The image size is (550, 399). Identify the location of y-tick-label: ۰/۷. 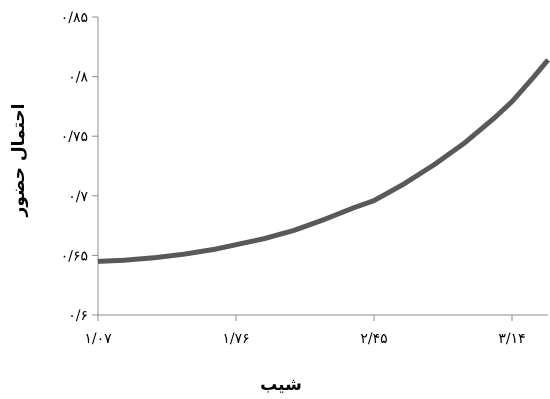
(78, 197).